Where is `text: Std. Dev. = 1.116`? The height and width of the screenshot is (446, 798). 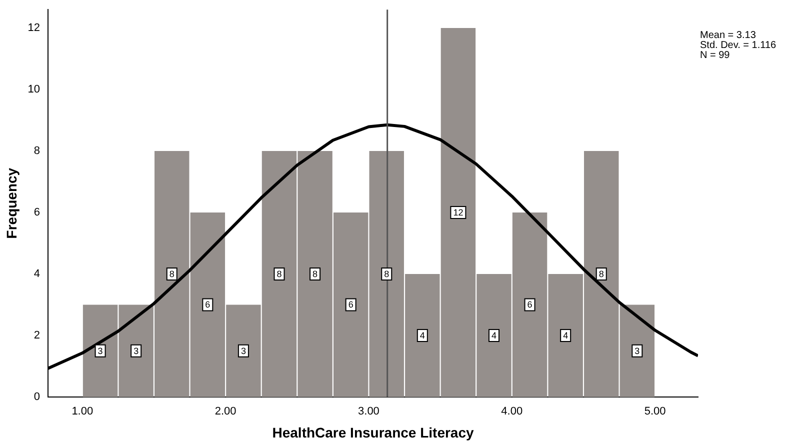 text: Std. Dev. = 1.116 is located at coordinates (738, 45).